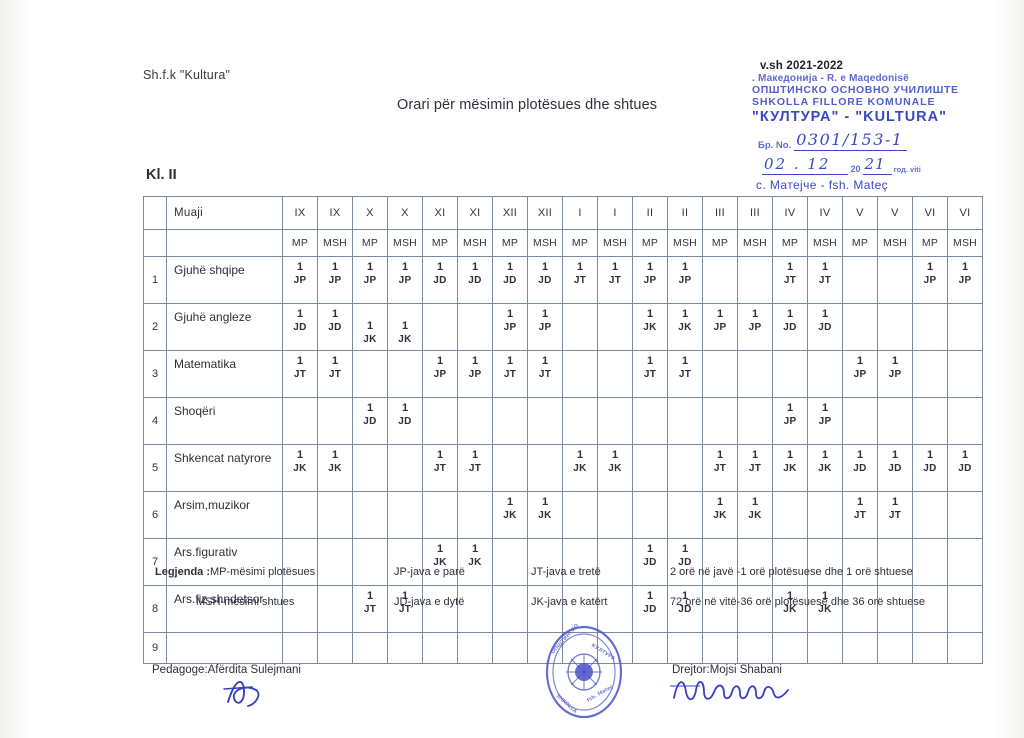  I want to click on month-header-cell: IX, so click(335, 213).